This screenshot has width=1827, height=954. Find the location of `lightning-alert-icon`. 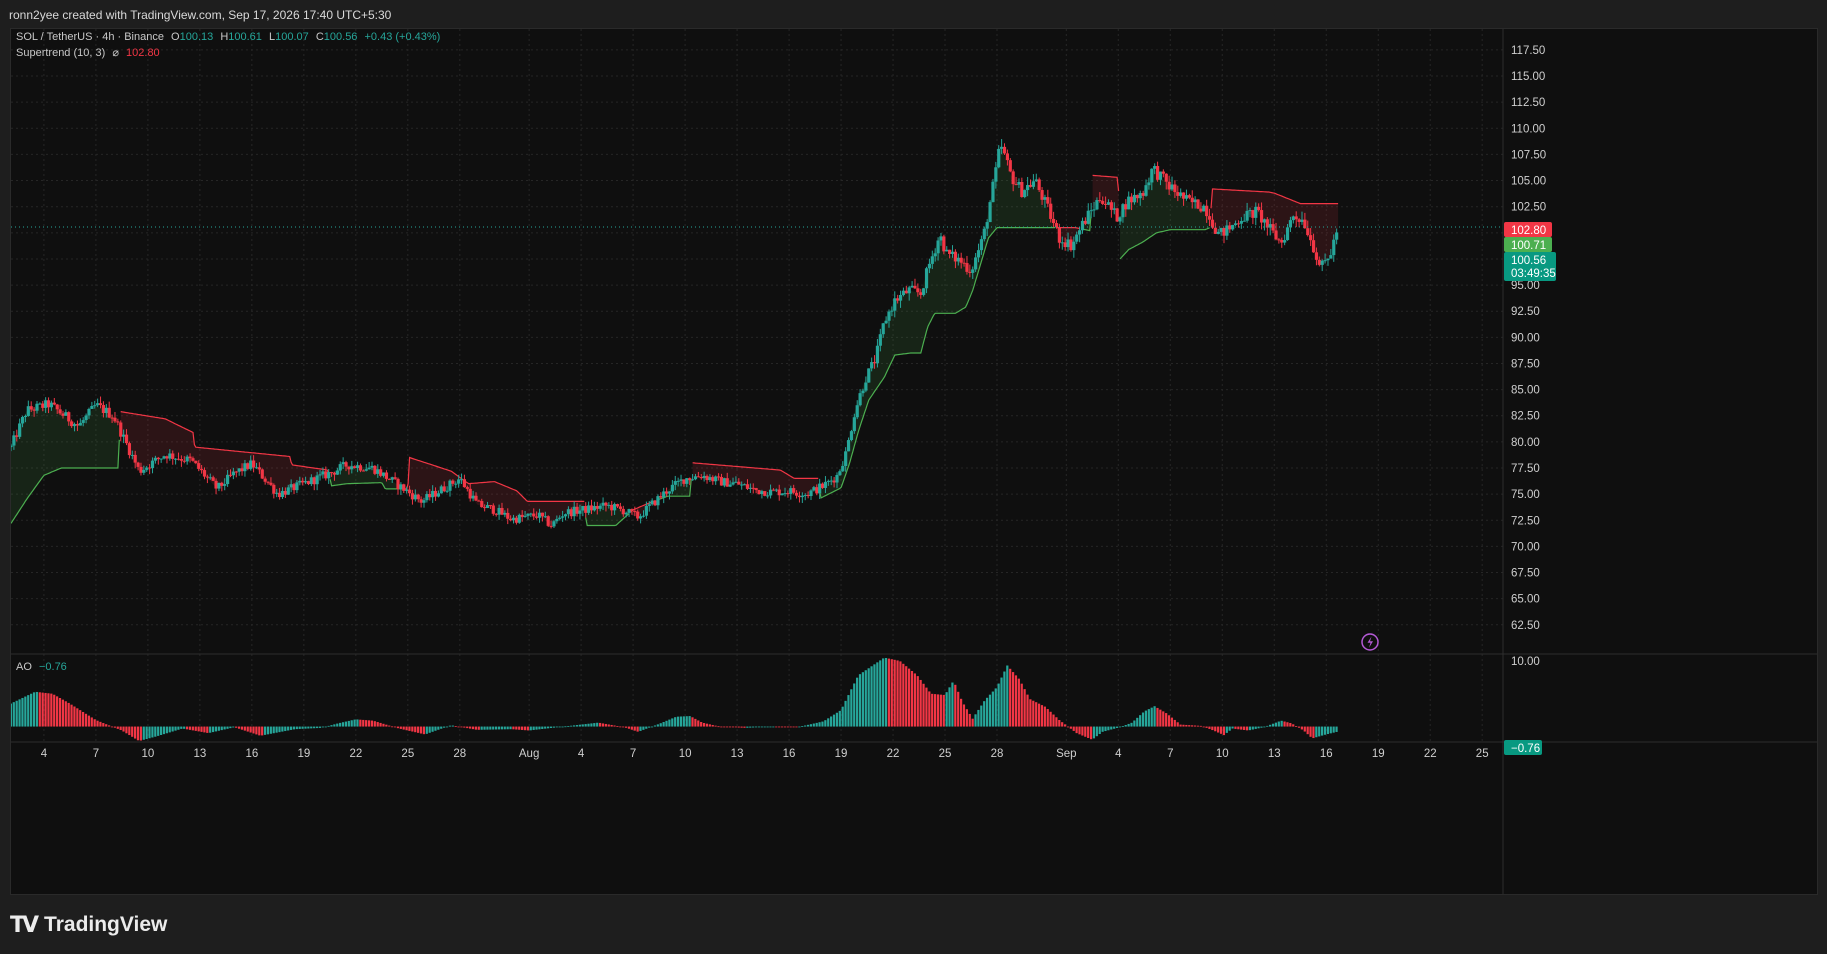

lightning-alert-icon is located at coordinates (1370, 642).